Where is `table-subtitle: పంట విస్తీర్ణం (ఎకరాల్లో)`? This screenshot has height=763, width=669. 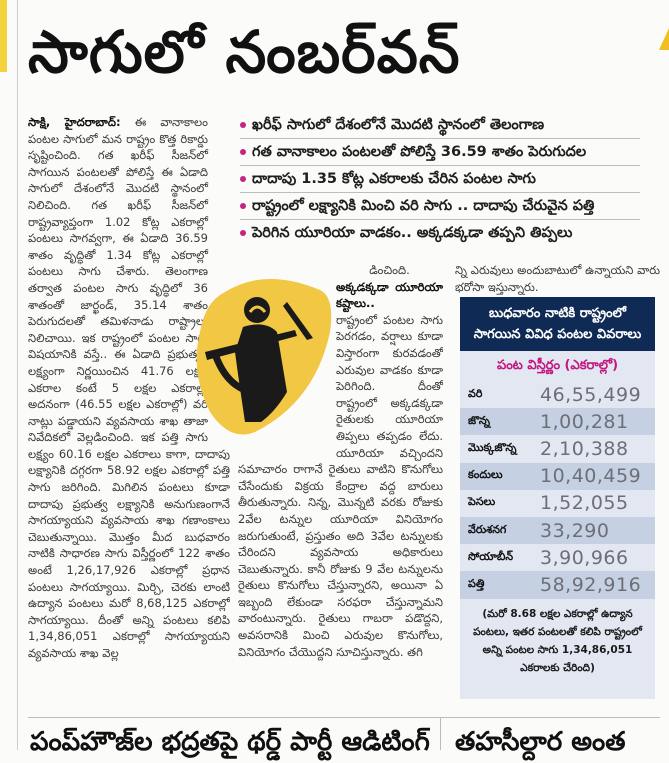 table-subtitle: పంట విస్తీర్ణం (ఎకరాల్లో) is located at coordinates (557, 365).